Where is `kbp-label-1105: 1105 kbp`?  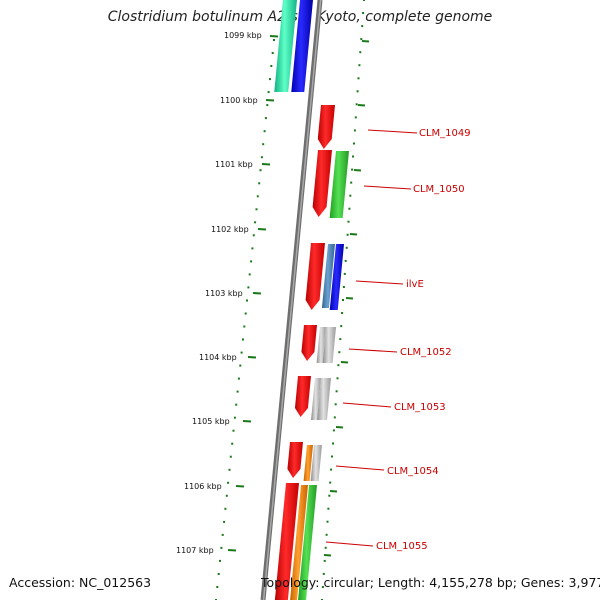
kbp-label-1105: 1105 kbp is located at coordinates (211, 421).